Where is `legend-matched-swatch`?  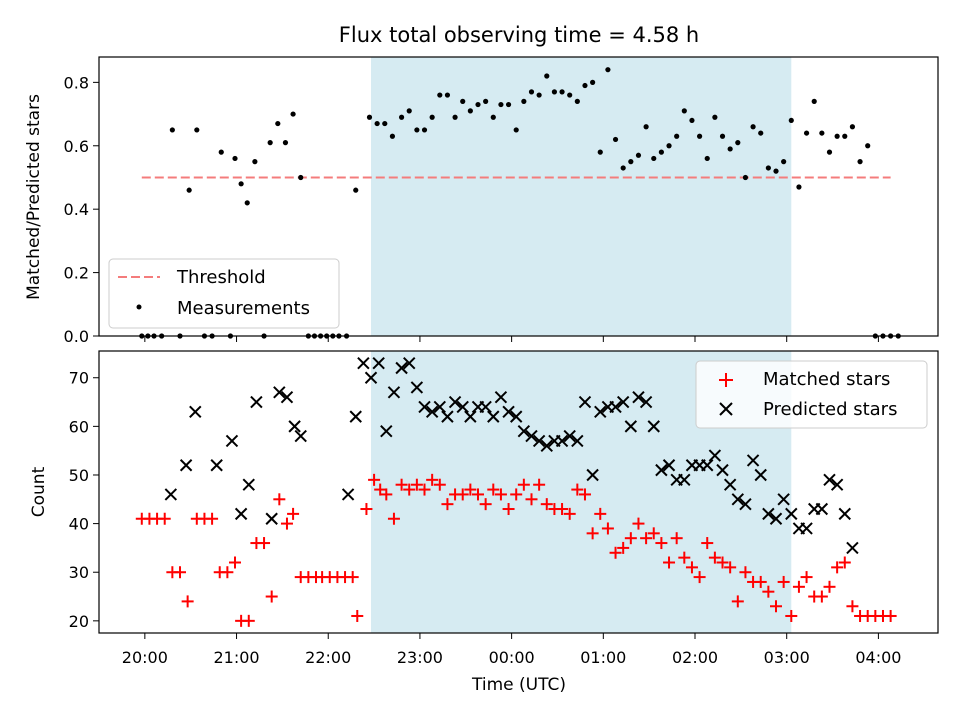
legend-matched-swatch is located at coordinates (726, 380).